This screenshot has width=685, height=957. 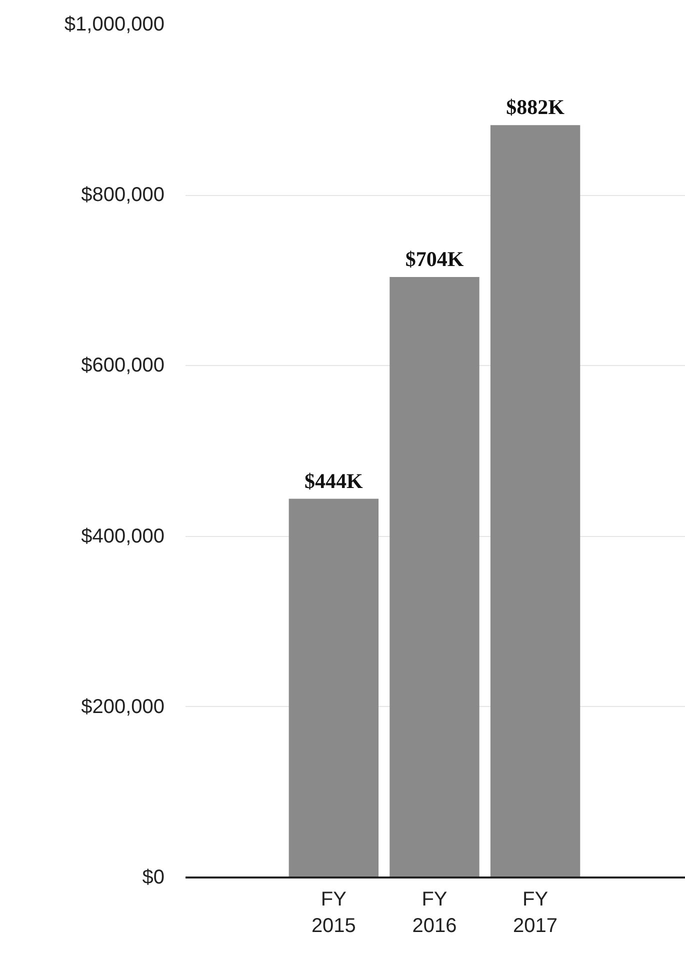 I want to click on x-tick-label: FY 2015, so click(x=333, y=912).